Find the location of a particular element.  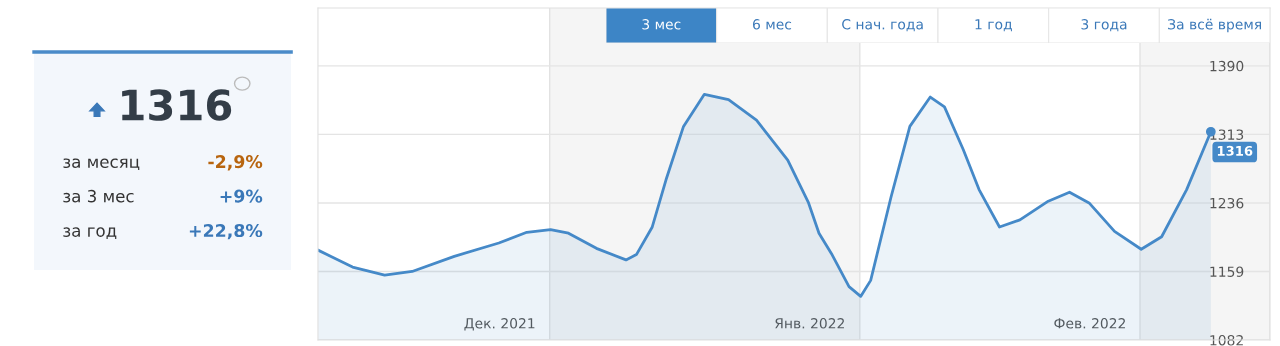

data-label: +9% is located at coordinates (241, 196).